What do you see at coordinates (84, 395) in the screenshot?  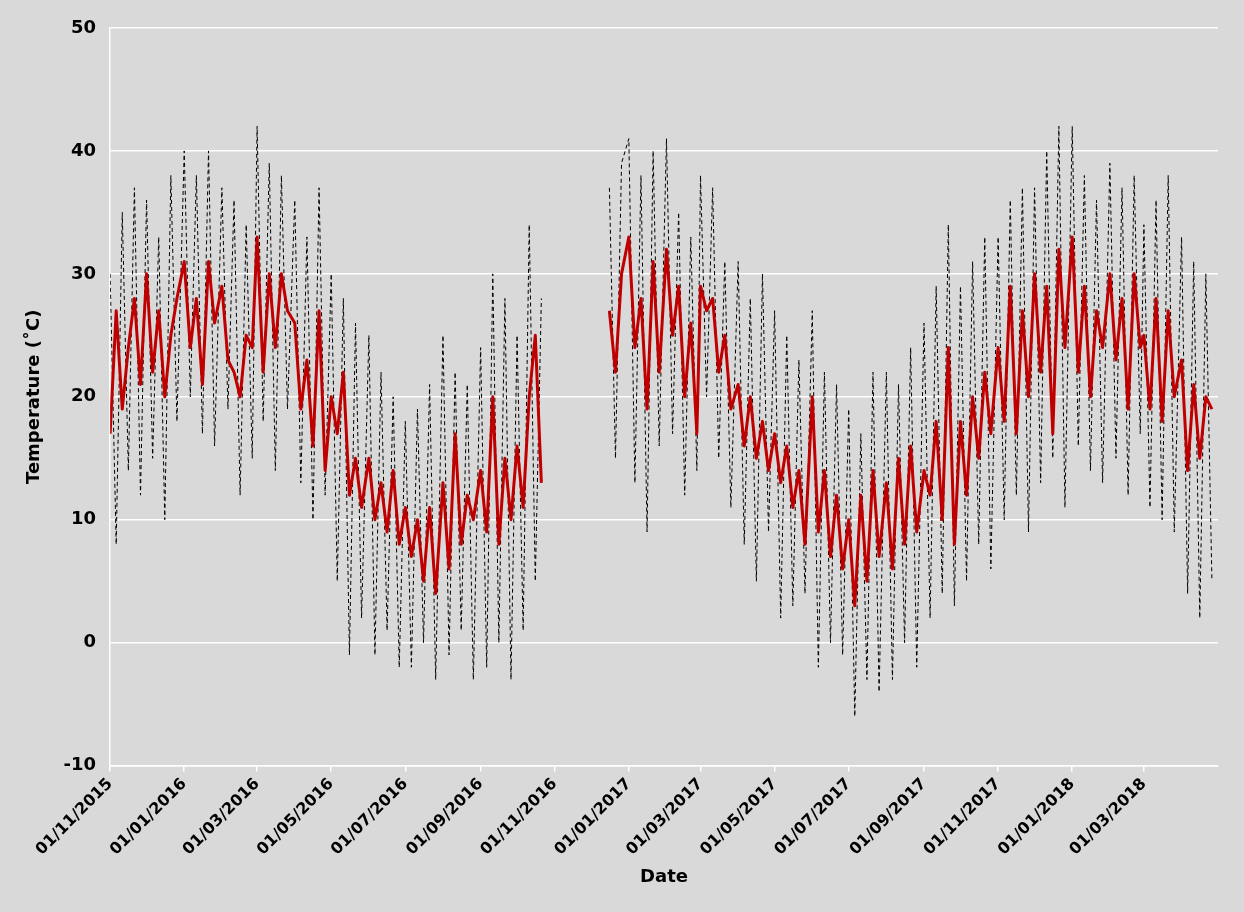 I see `y-tick-label: 20` at bounding box center [84, 395].